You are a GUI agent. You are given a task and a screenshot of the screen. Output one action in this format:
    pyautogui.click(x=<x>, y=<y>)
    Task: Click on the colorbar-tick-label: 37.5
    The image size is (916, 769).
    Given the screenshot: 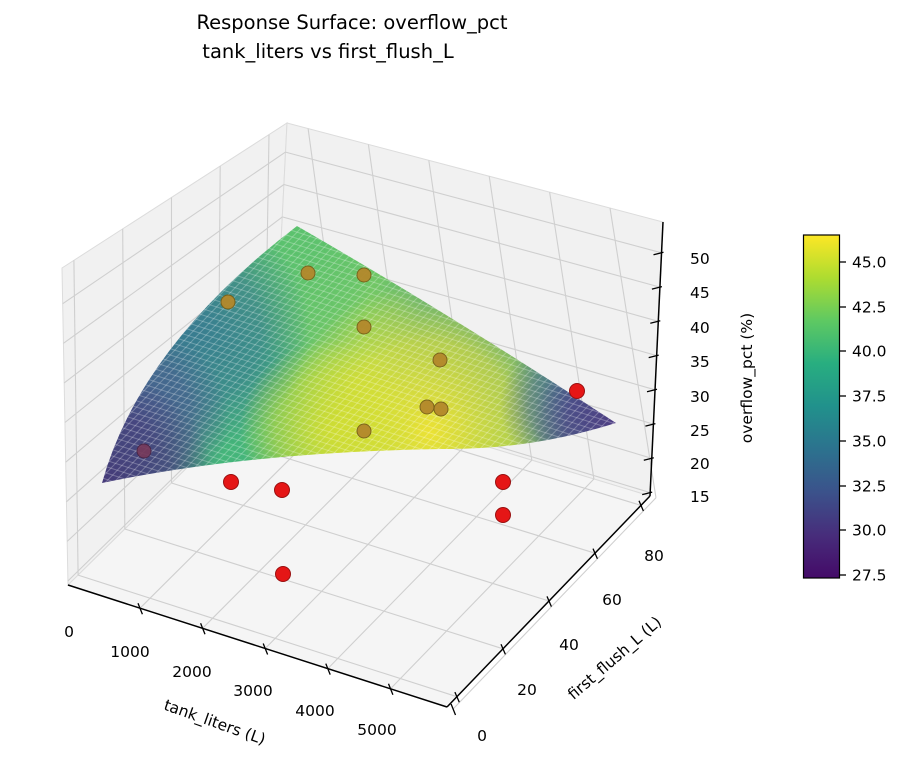 What is the action you would take?
    pyautogui.click(x=869, y=397)
    